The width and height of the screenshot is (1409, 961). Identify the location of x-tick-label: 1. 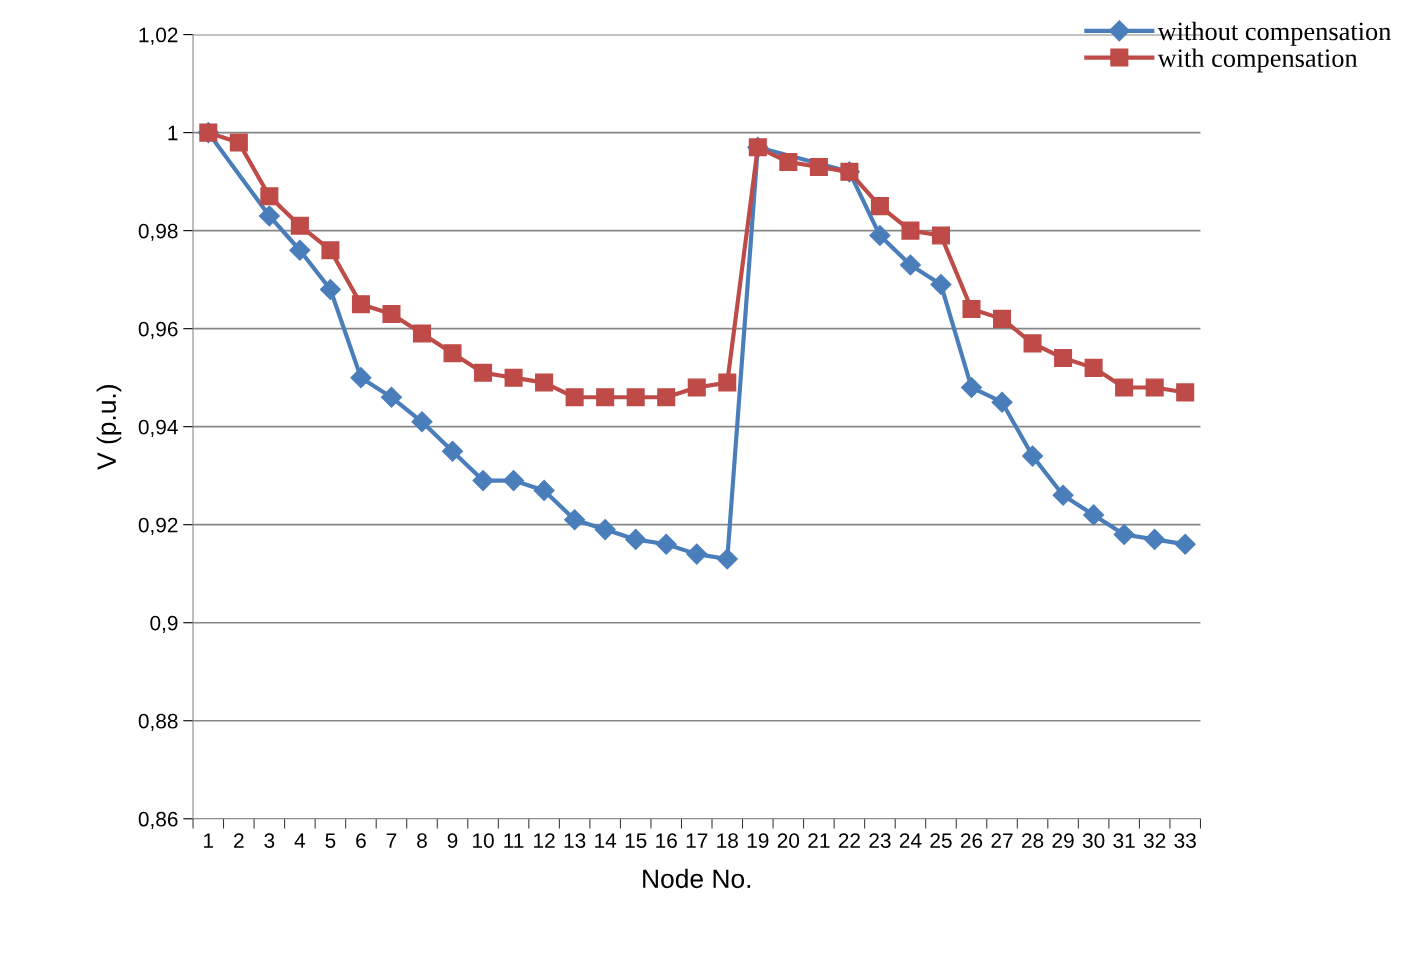
(209, 840).